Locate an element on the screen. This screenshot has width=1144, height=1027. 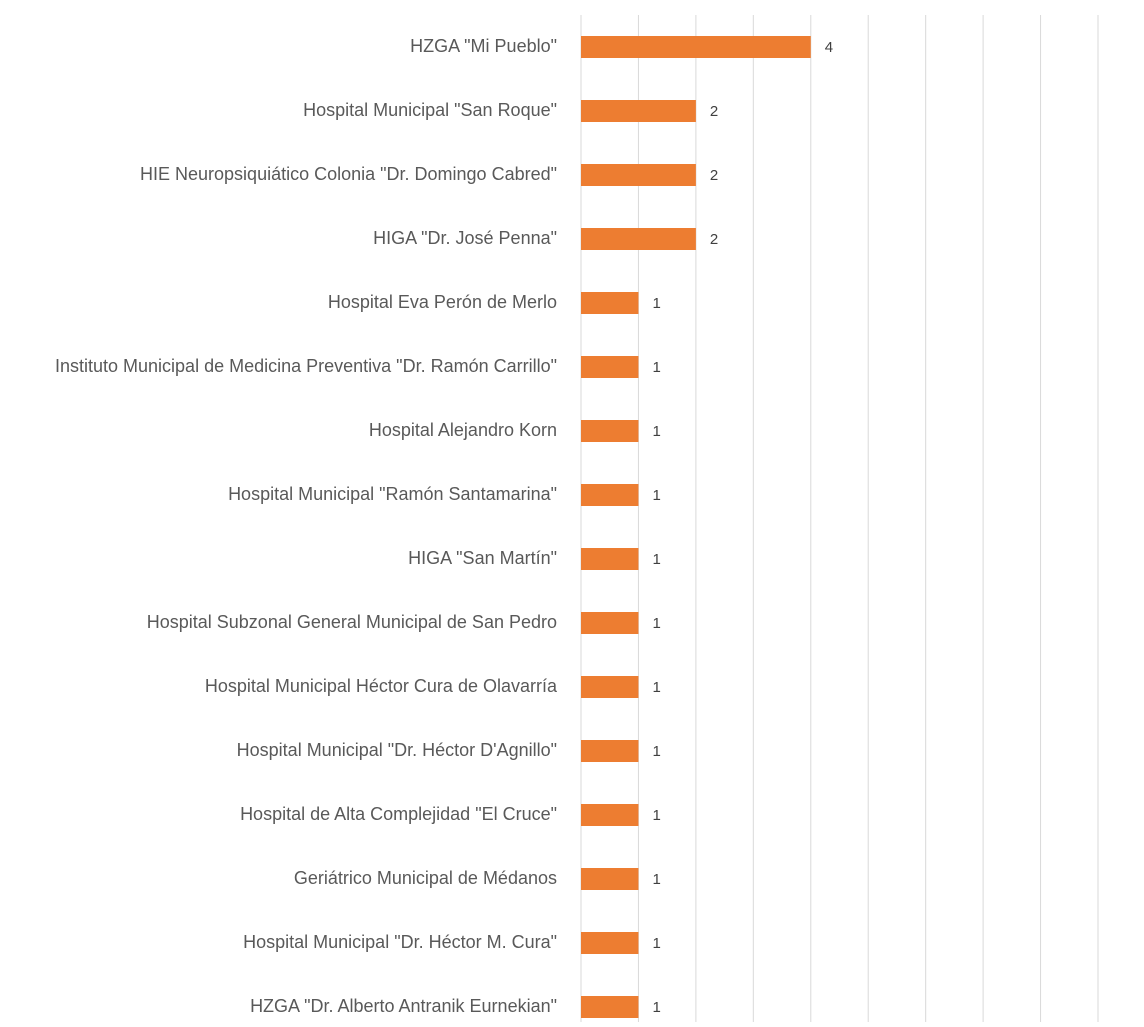
y-tick-label: Hospital de Alta Complejidad "El Cruce" is located at coordinates (398, 814).